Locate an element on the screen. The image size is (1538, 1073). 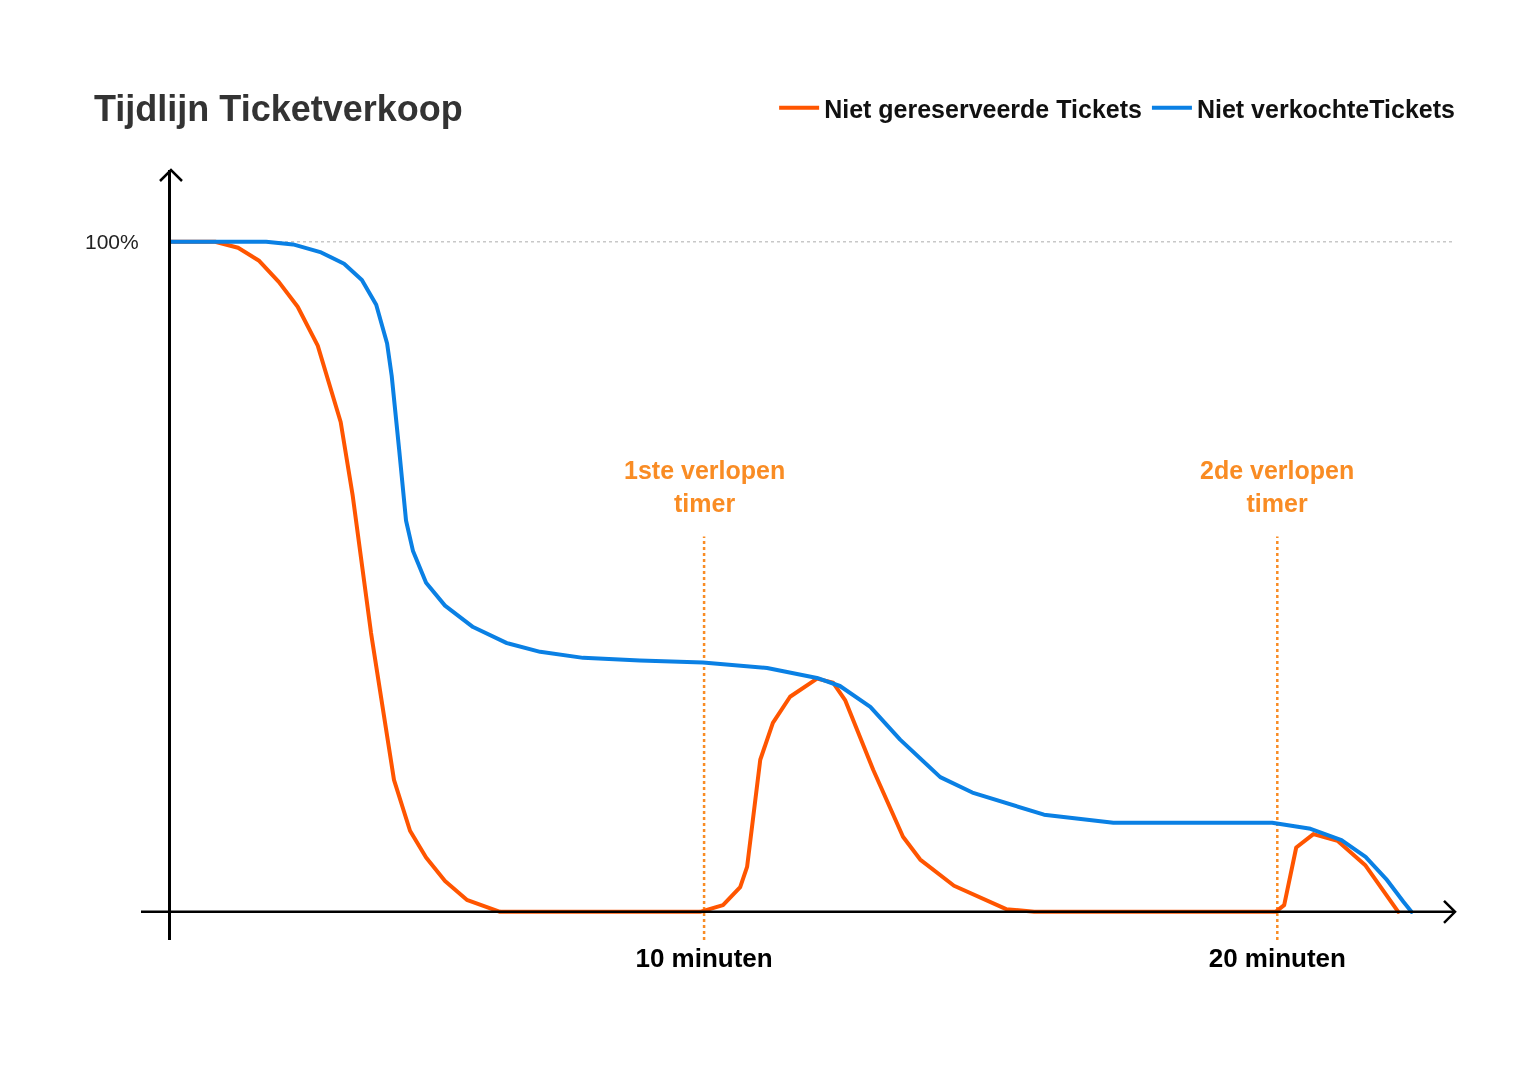
chart-title: Tijdlijn Ticketverkoop is located at coordinates (278, 108).